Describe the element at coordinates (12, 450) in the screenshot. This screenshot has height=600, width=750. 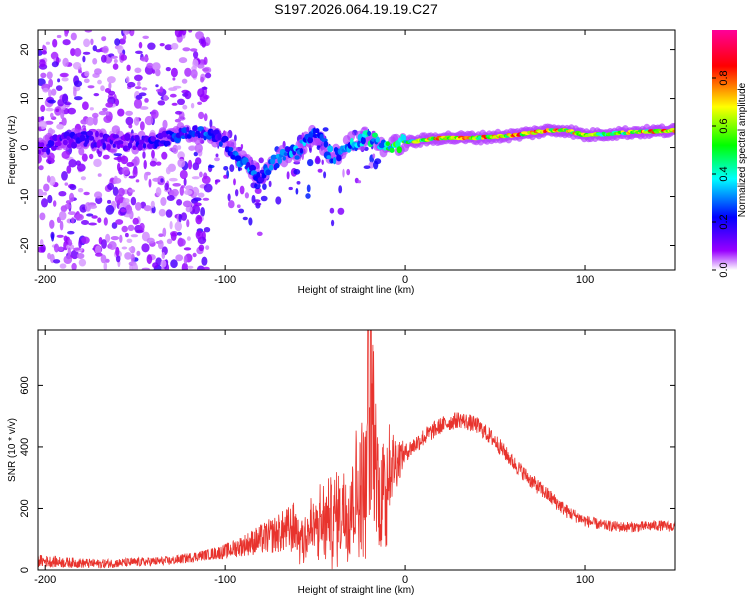
I see `snr-y-axis-label: SNR (10 * v/v)` at that location.